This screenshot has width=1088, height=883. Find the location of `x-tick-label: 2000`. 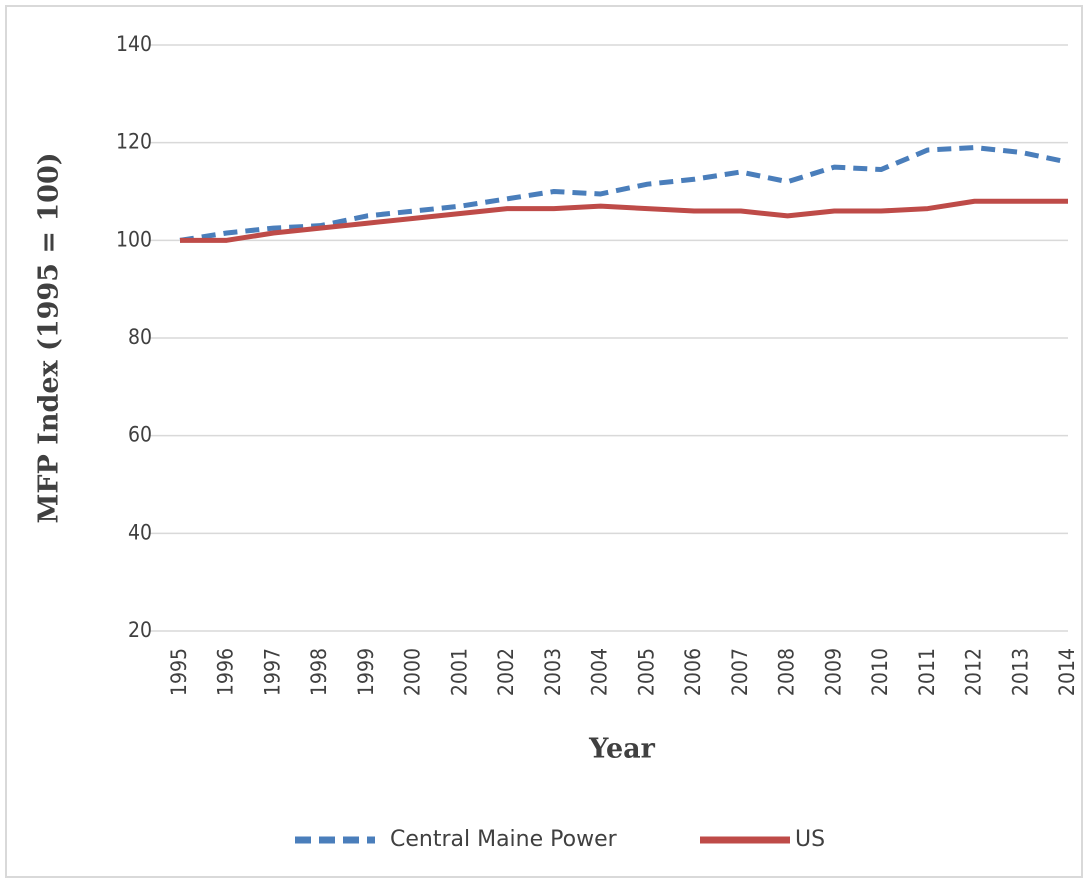

x-tick-label: 2000 is located at coordinates (413, 672).